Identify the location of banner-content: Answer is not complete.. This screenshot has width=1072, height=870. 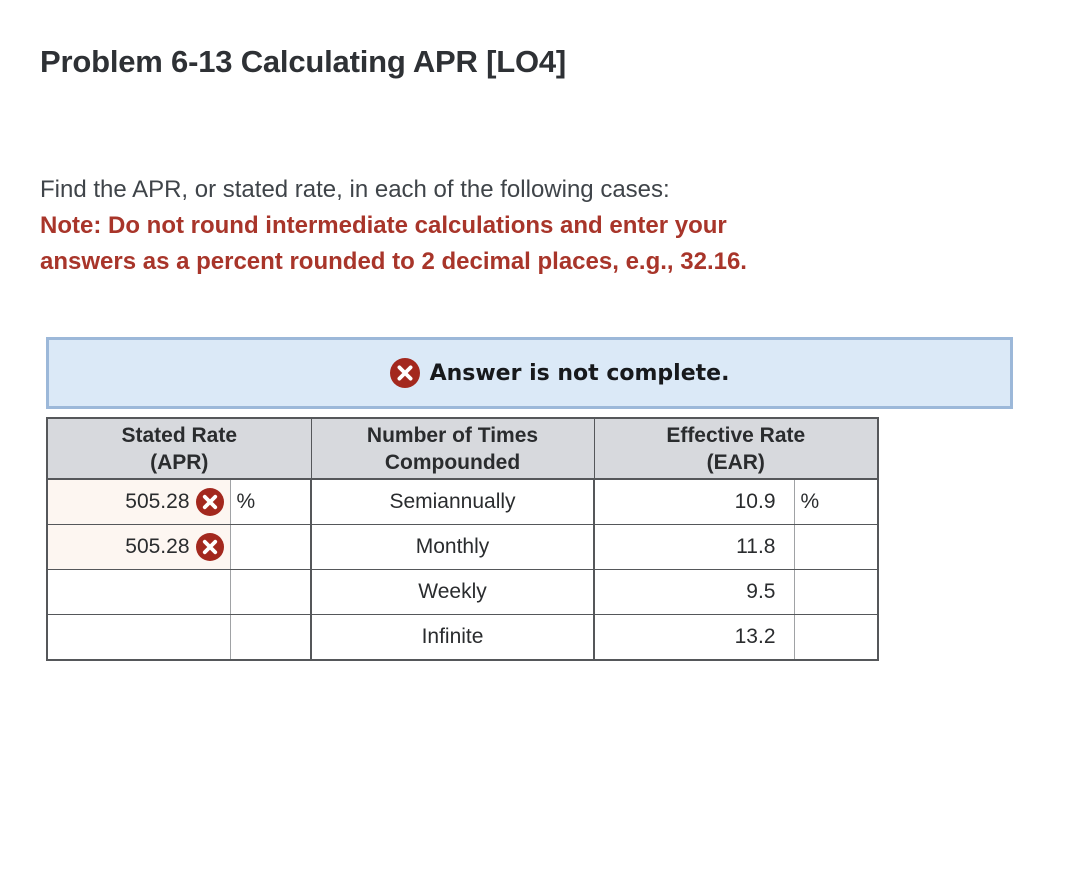
(559, 373).